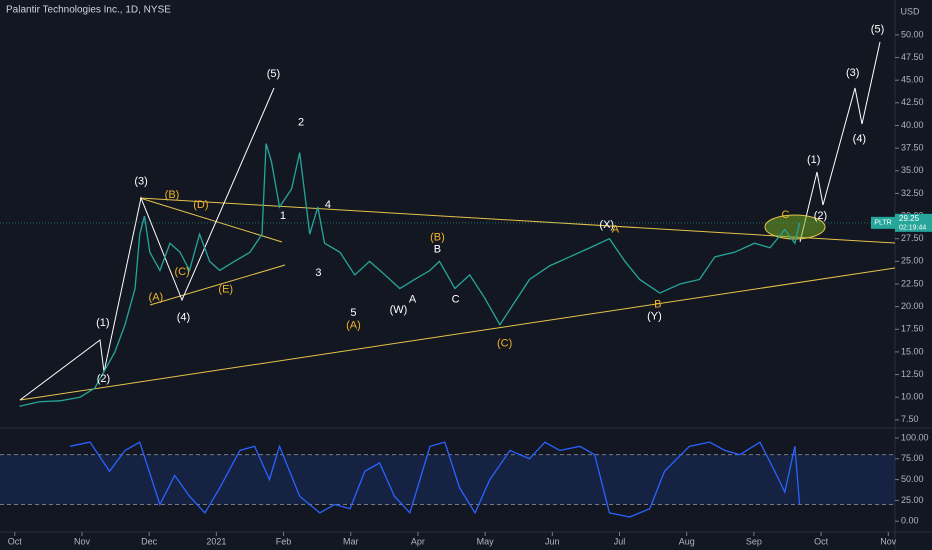  What do you see at coordinates (284, 541) in the screenshot?
I see `x-tick-label: Feb` at bounding box center [284, 541].